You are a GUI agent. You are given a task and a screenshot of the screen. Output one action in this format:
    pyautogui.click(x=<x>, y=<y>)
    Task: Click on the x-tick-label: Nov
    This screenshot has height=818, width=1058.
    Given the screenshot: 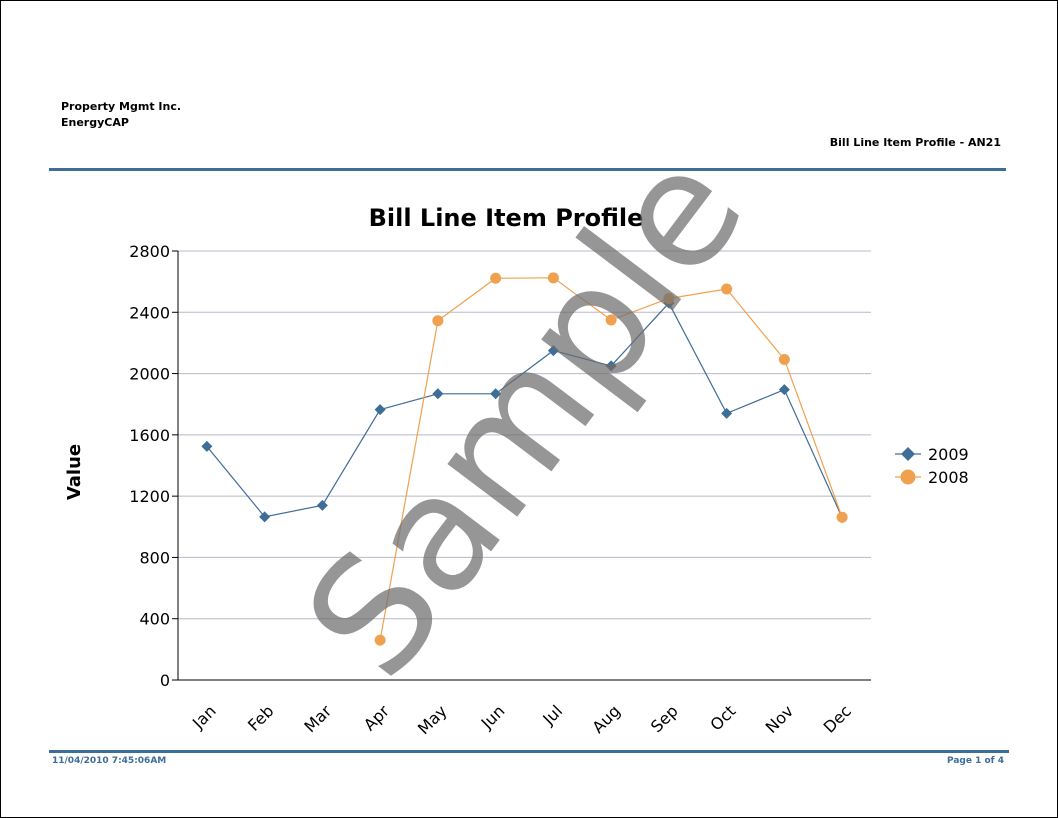 What is the action you would take?
    pyautogui.click(x=780, y=719)
    